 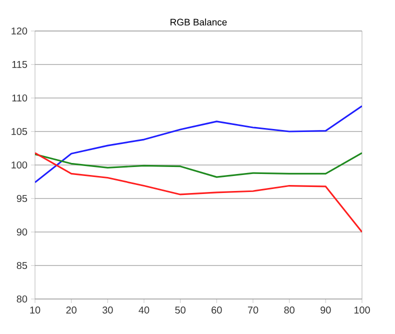 What do you see at coordinates (71, 310) in the screenshot?
I see `x-tick-label: 20` at bounding box center [71, 310].